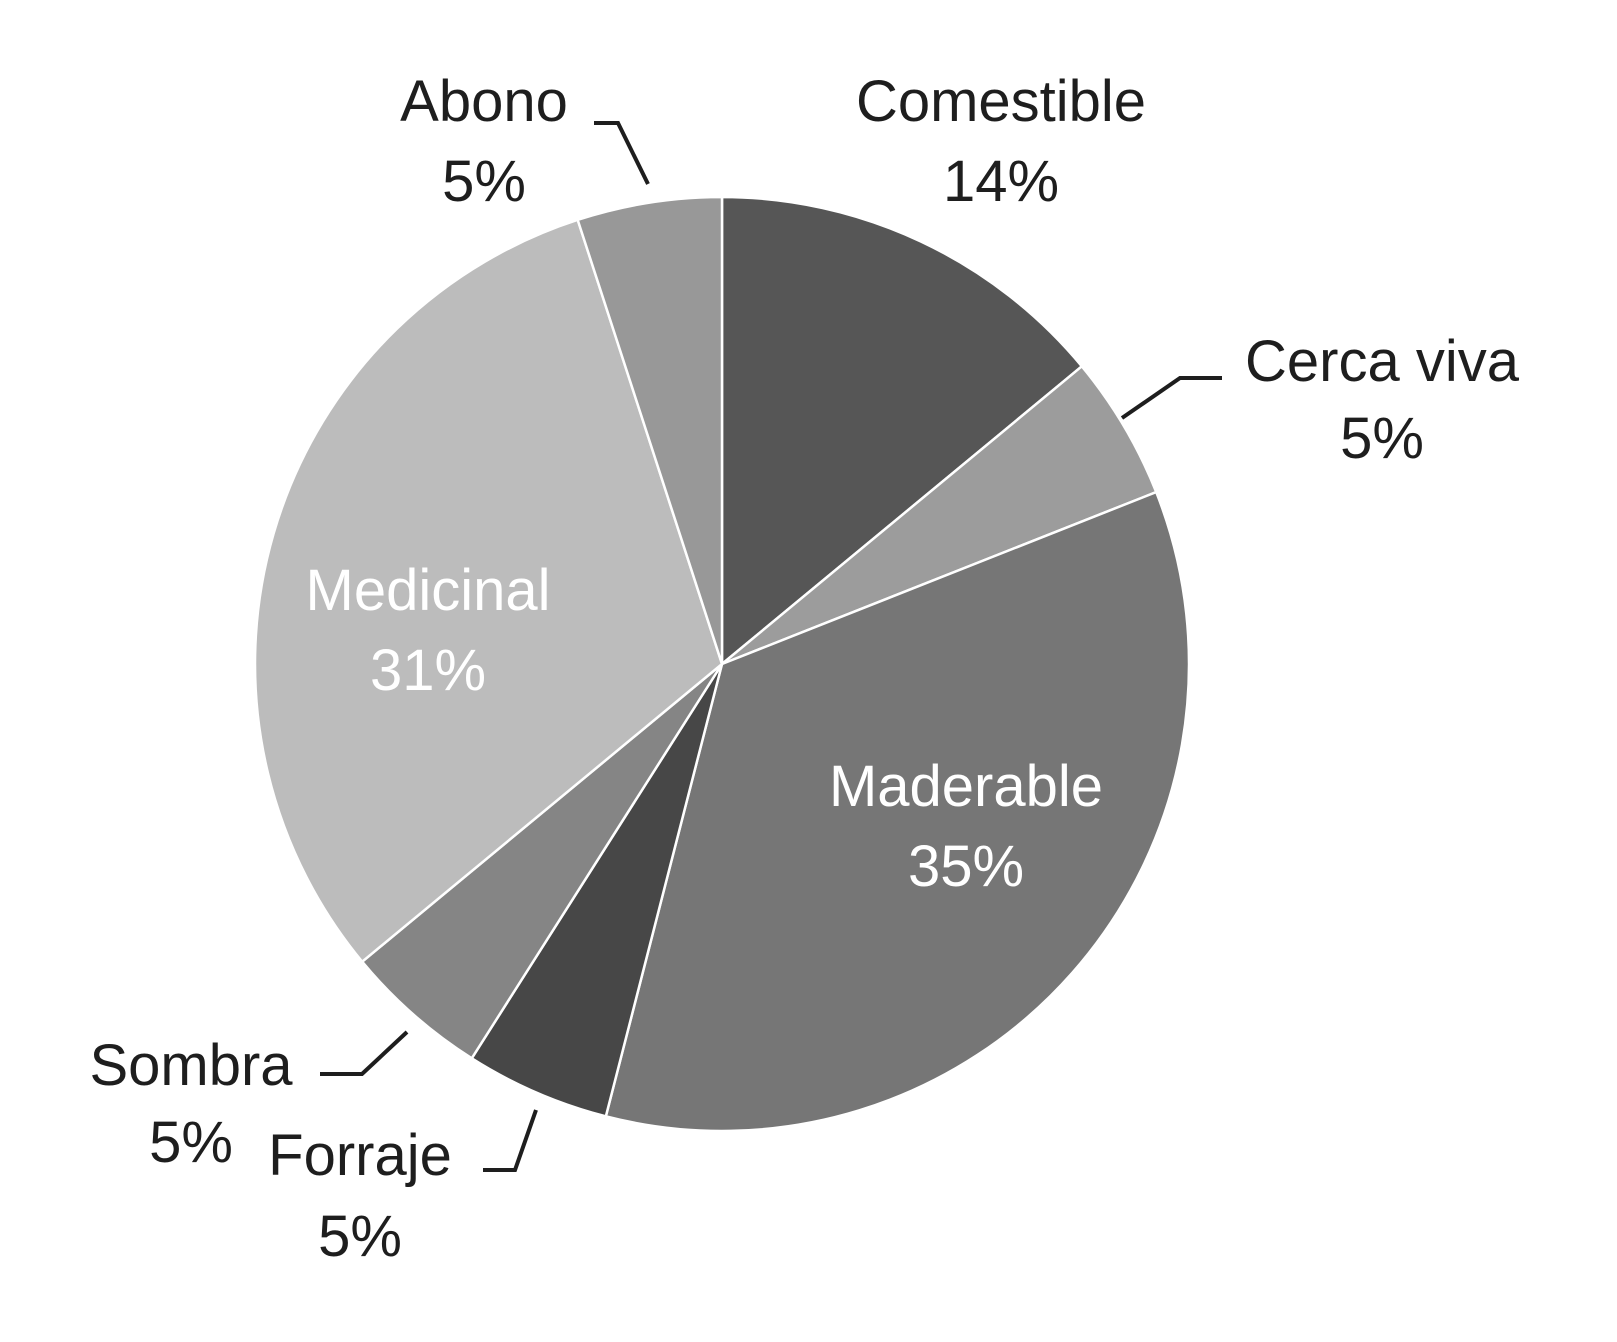  I want to click on pie-slice-forraje, so click(597, 890).